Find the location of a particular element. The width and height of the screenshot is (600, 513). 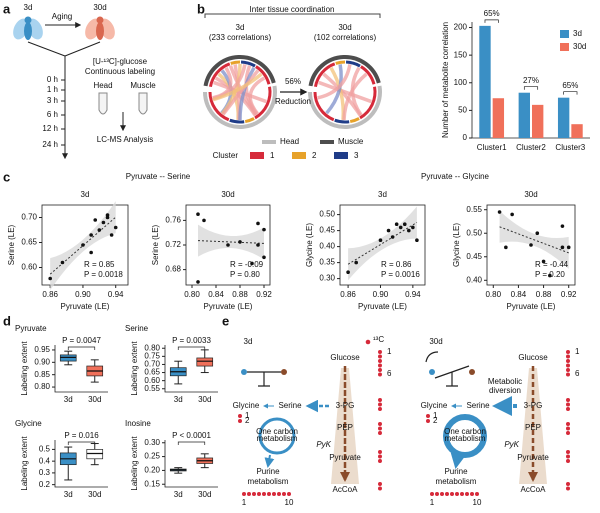

metabolite: Pyruvate is located at coordinates (345, 457).